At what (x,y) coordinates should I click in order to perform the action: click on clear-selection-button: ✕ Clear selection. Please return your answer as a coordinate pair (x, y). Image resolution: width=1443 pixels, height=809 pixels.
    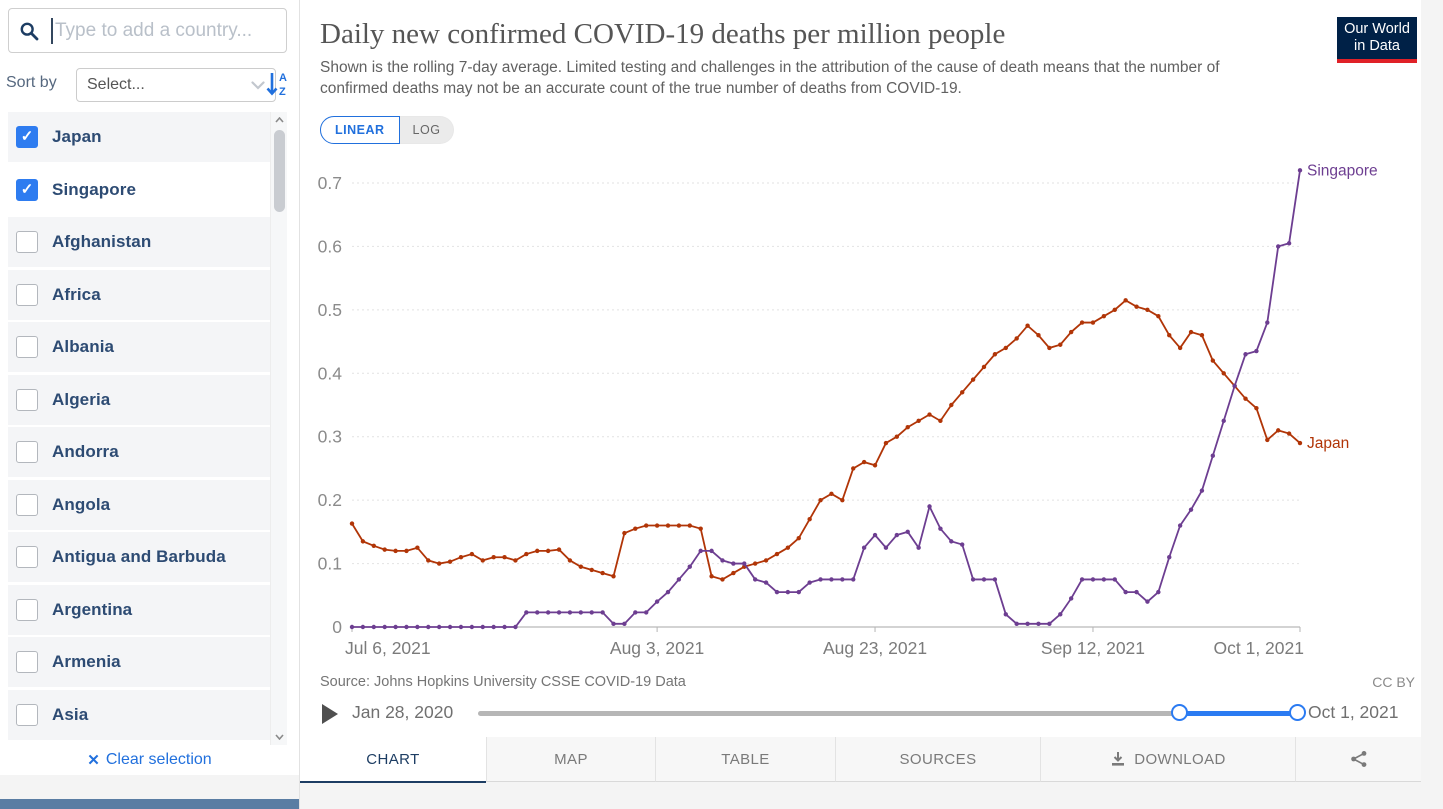
    Looking at the image, I should click on (149, 760).